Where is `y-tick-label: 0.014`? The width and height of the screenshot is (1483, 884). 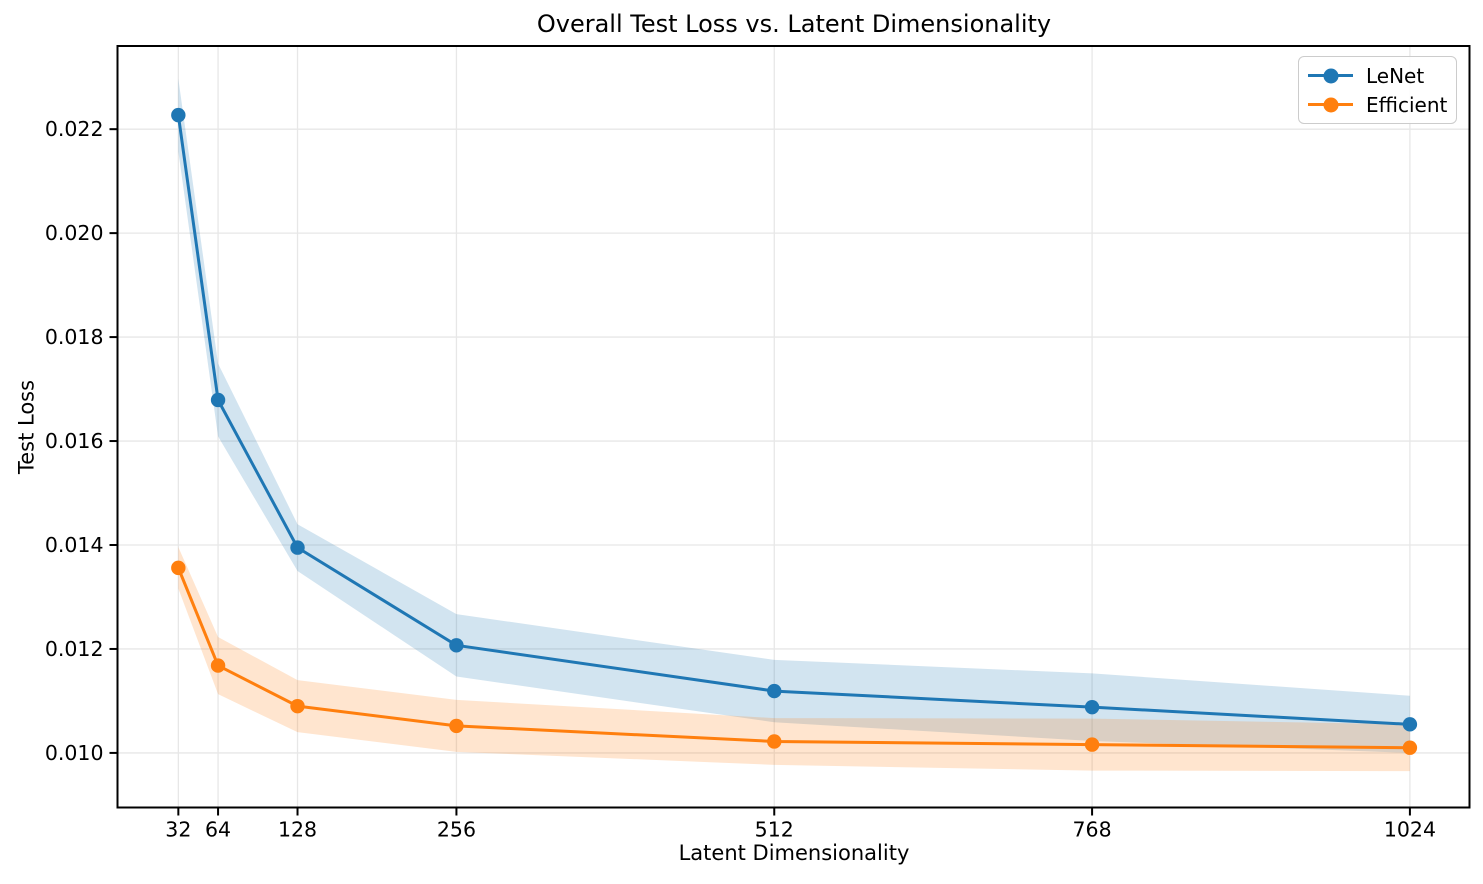
y-tick-label: 0.014 is located at coordinates (74, 545).